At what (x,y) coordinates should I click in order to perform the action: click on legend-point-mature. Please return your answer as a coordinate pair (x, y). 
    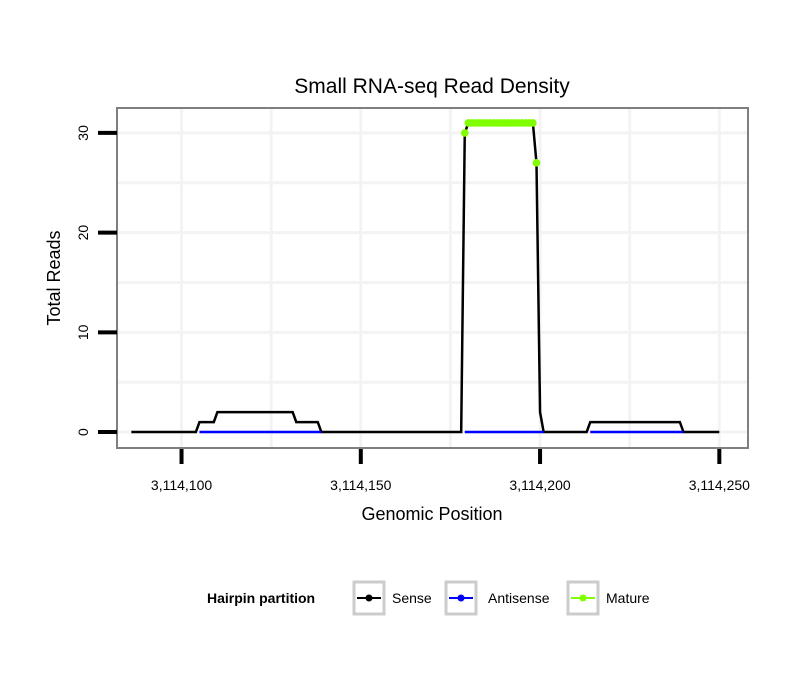
    Looking at the image, I should click on (583, 598).